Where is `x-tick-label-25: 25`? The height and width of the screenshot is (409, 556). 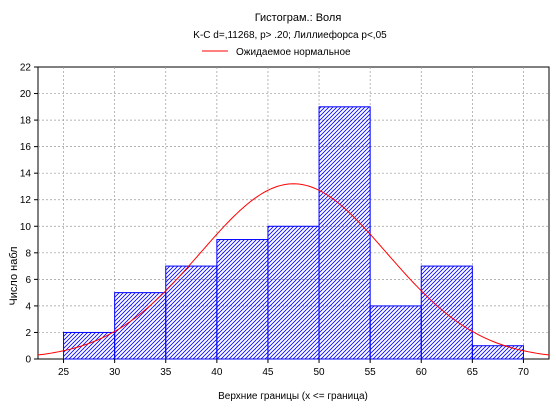 x-tick-label-25: 25 is located at coordinates (64, 372).